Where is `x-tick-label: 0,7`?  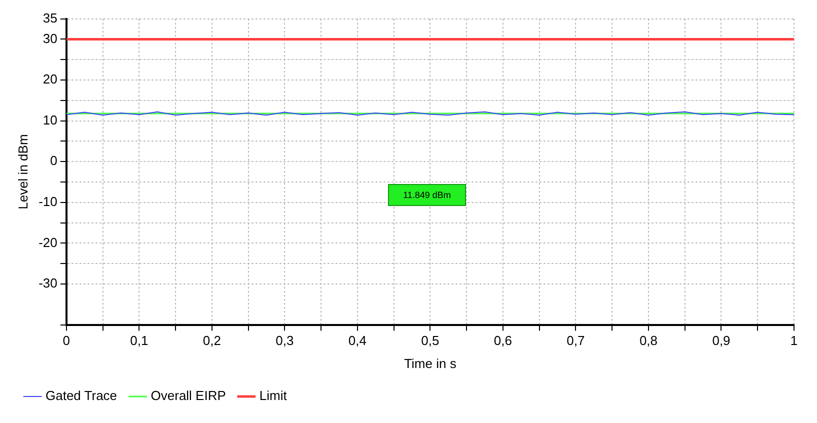
x-tick-label: 0,7 is located at coordinates (575, 340).